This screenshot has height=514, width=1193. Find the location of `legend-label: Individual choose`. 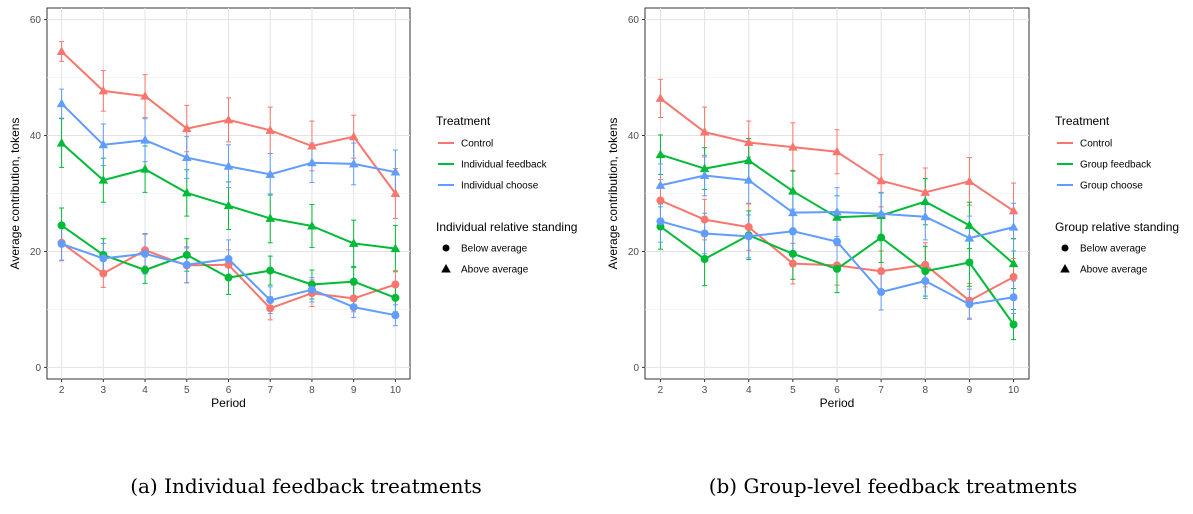

legend-label: Individual choose is located at coordinates (500, 186).